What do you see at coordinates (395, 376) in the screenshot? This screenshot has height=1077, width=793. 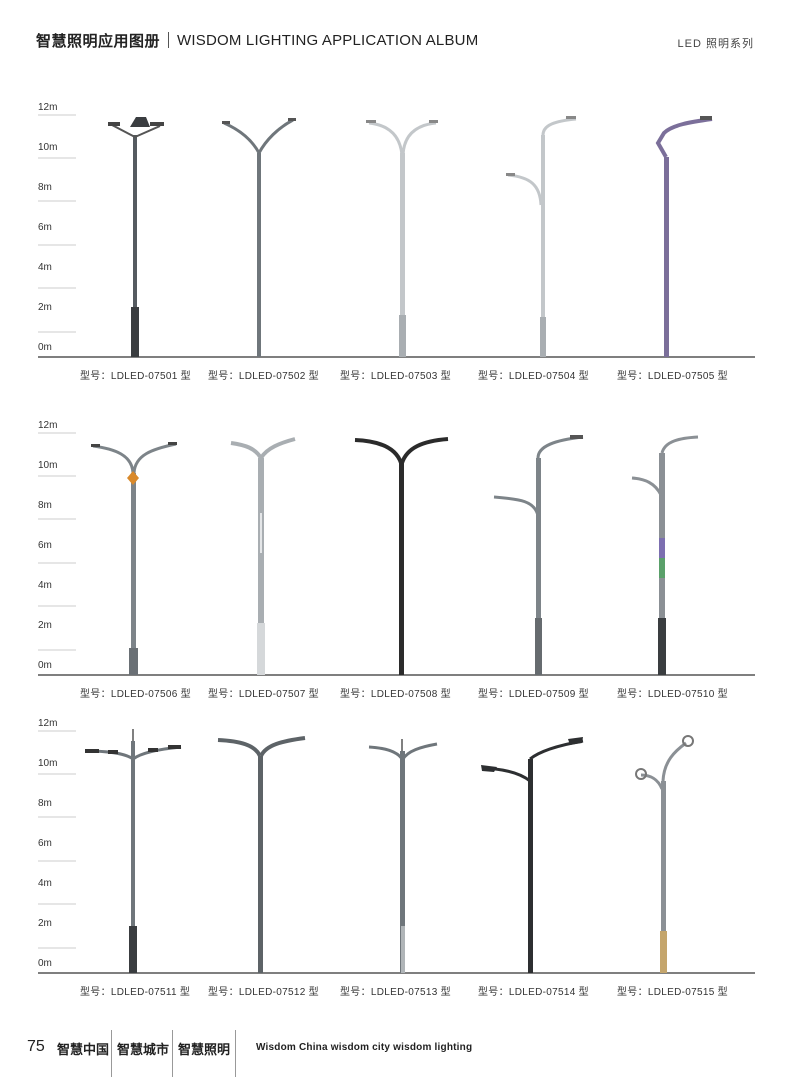 I see `model-label: 型号：LDLED-07503 型` at bounding box center [395, 376].